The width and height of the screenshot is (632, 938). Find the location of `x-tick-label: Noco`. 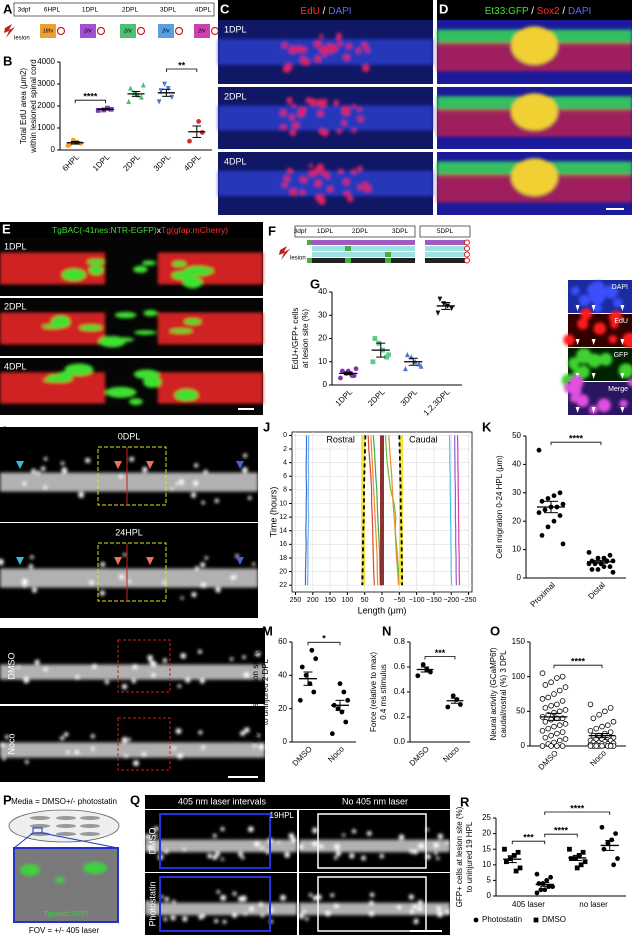

x-tick-label: Noco is located at coordinates (451, 754).